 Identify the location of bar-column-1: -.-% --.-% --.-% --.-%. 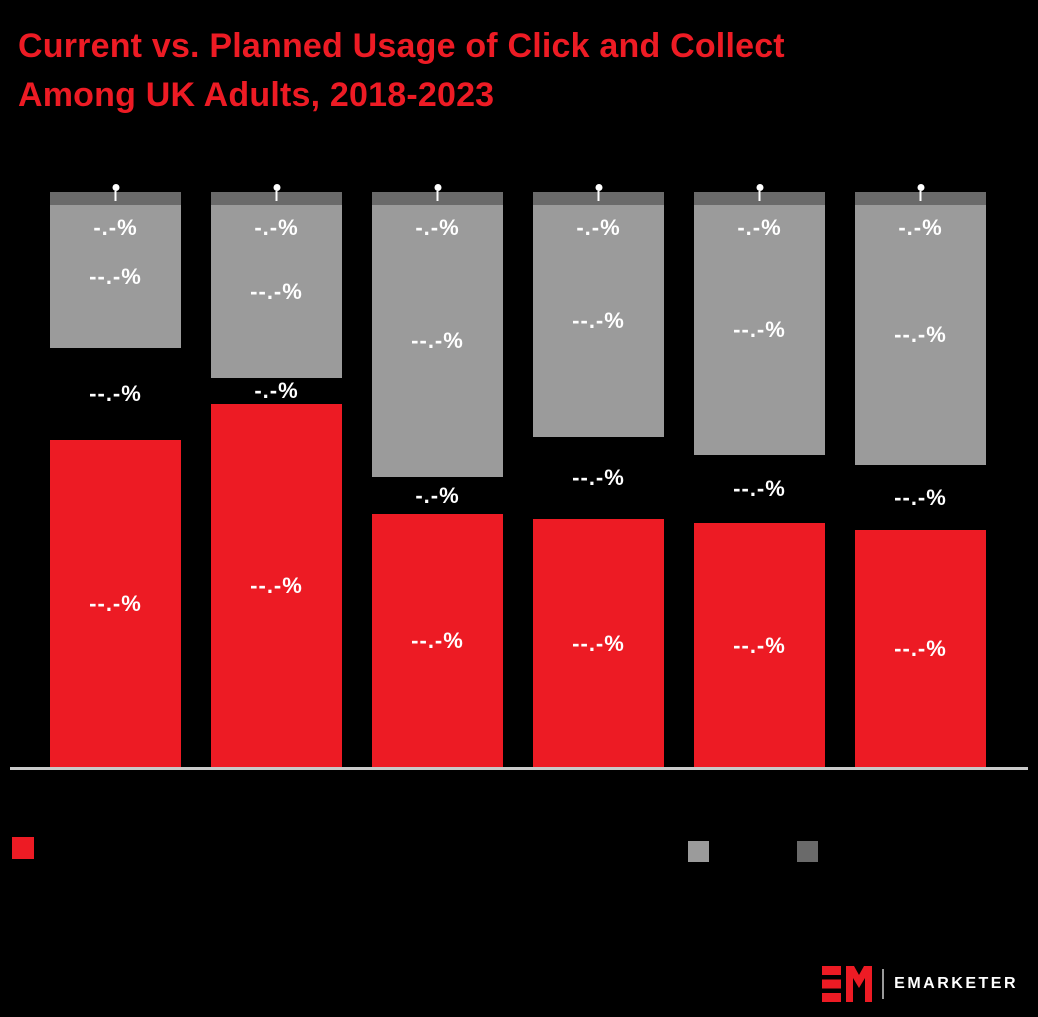
(115, 476).